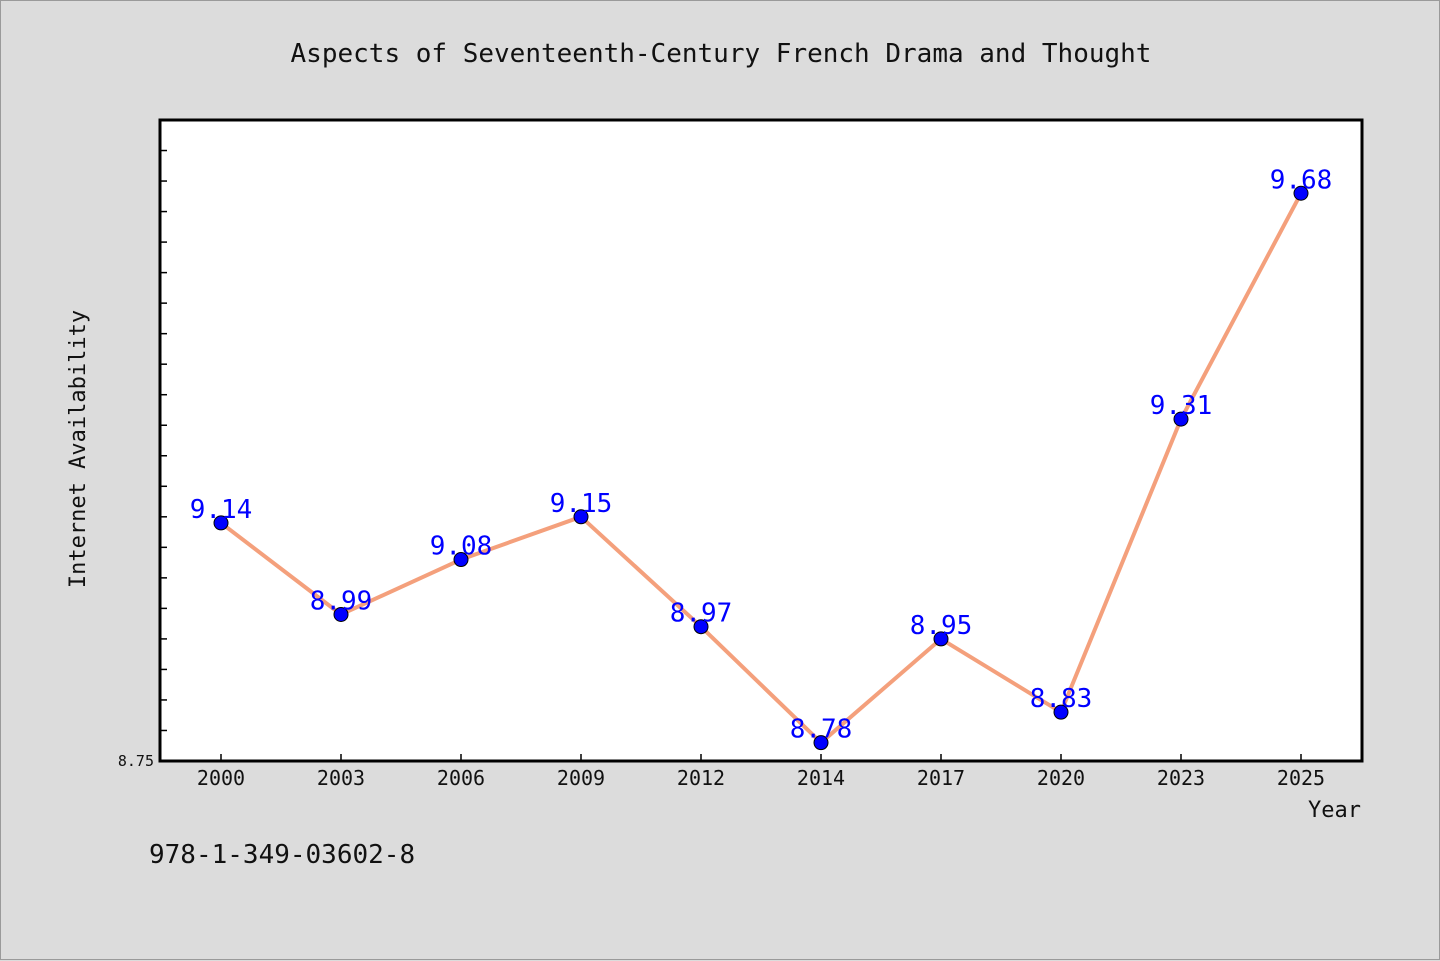 This screenshot has height=961, width=1440. I want to click on data-label: 9.68, so click(1301, 180).